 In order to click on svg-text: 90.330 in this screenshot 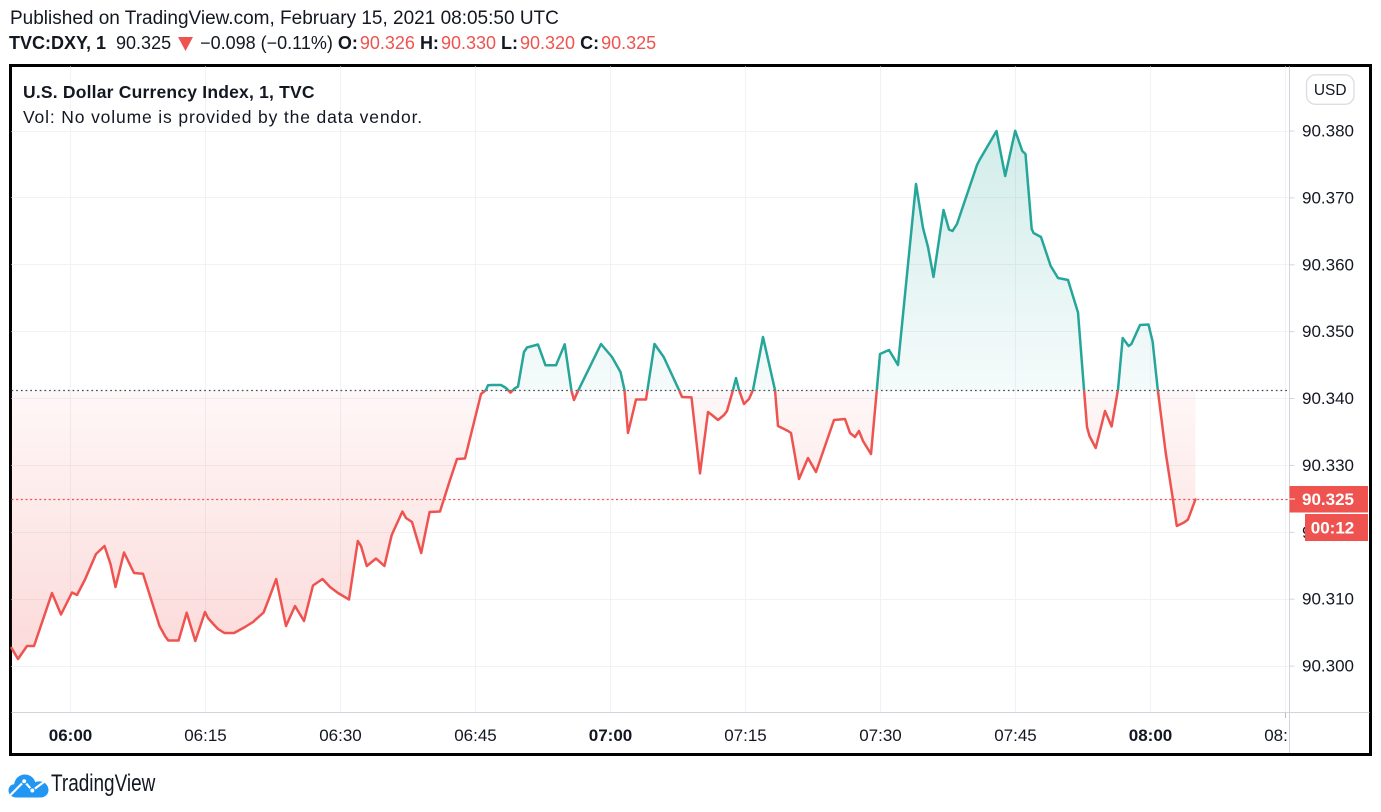, I will do `click(1328, 465)`.